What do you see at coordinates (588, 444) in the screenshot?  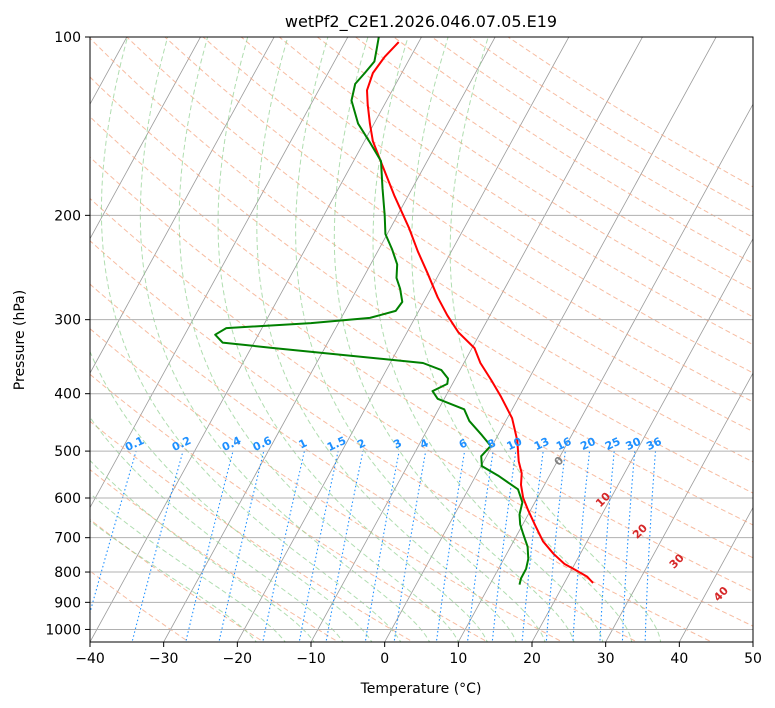 I see `mixing-ratio-label: 20` at bounding box center [588, 444].